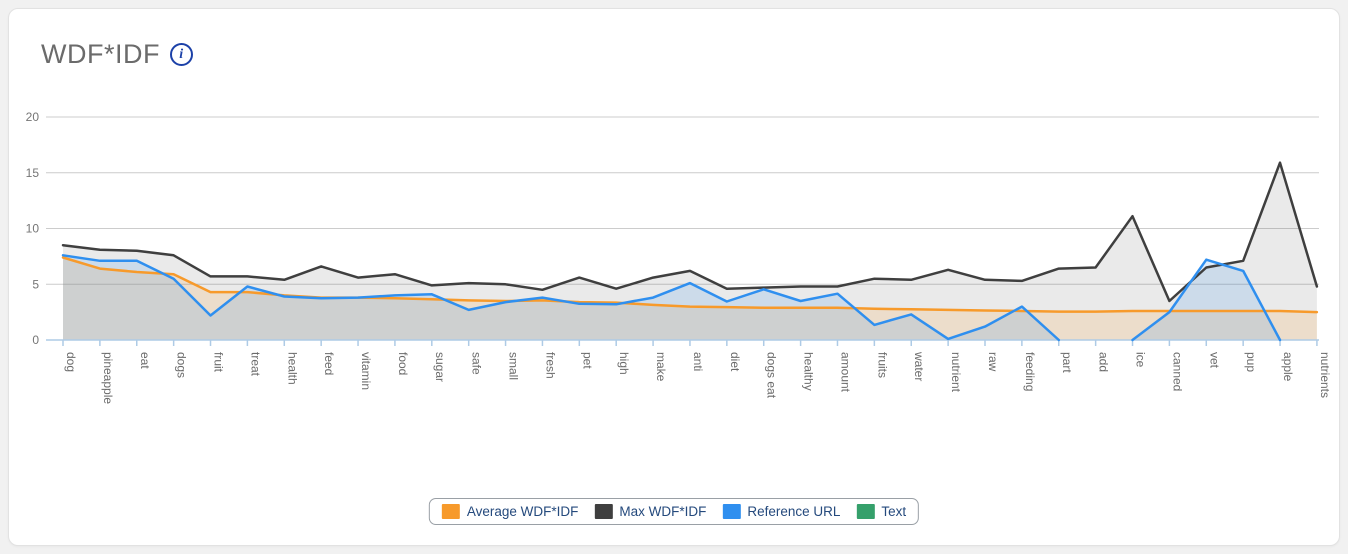 The width and height of the screenshot is (1348, 554). What do you see at coordinates (108, 378) in the screenshot?
I see `x-axis-label: pineapple` at bounding box center [108, 378].